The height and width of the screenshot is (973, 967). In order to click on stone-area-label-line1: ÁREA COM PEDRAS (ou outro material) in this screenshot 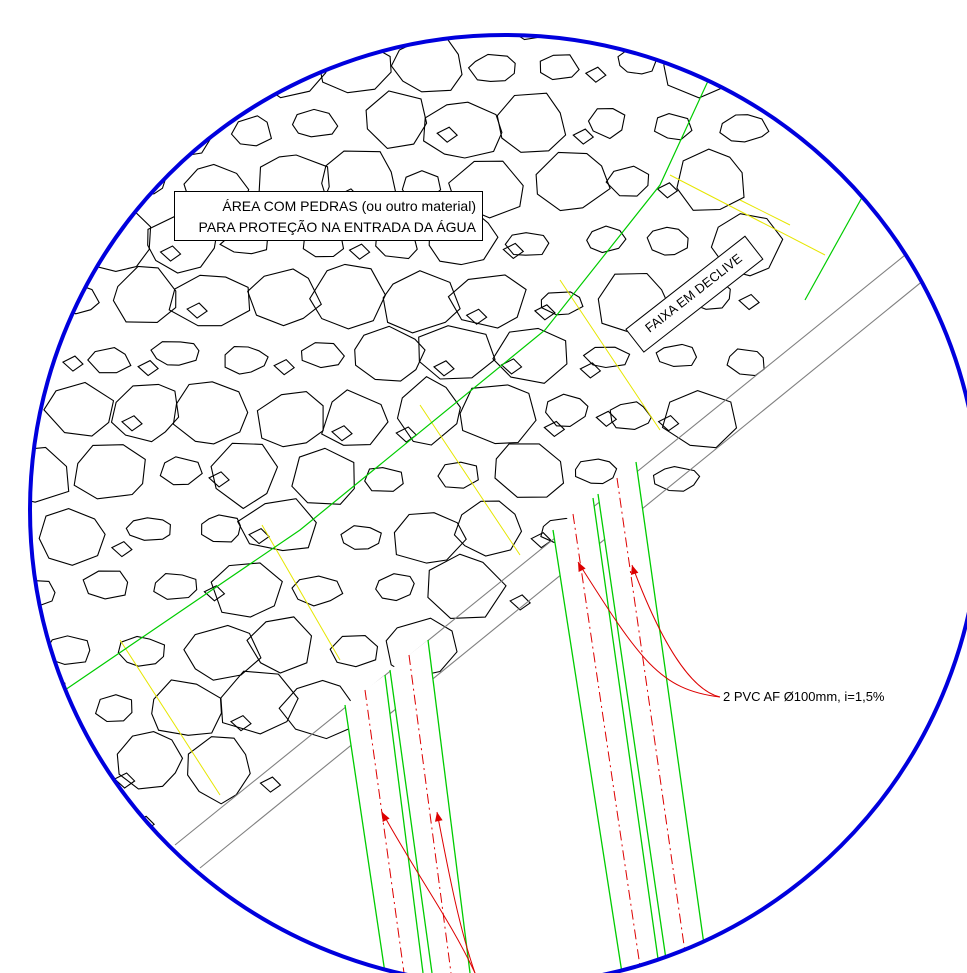, I will do `click(349, 206)`.